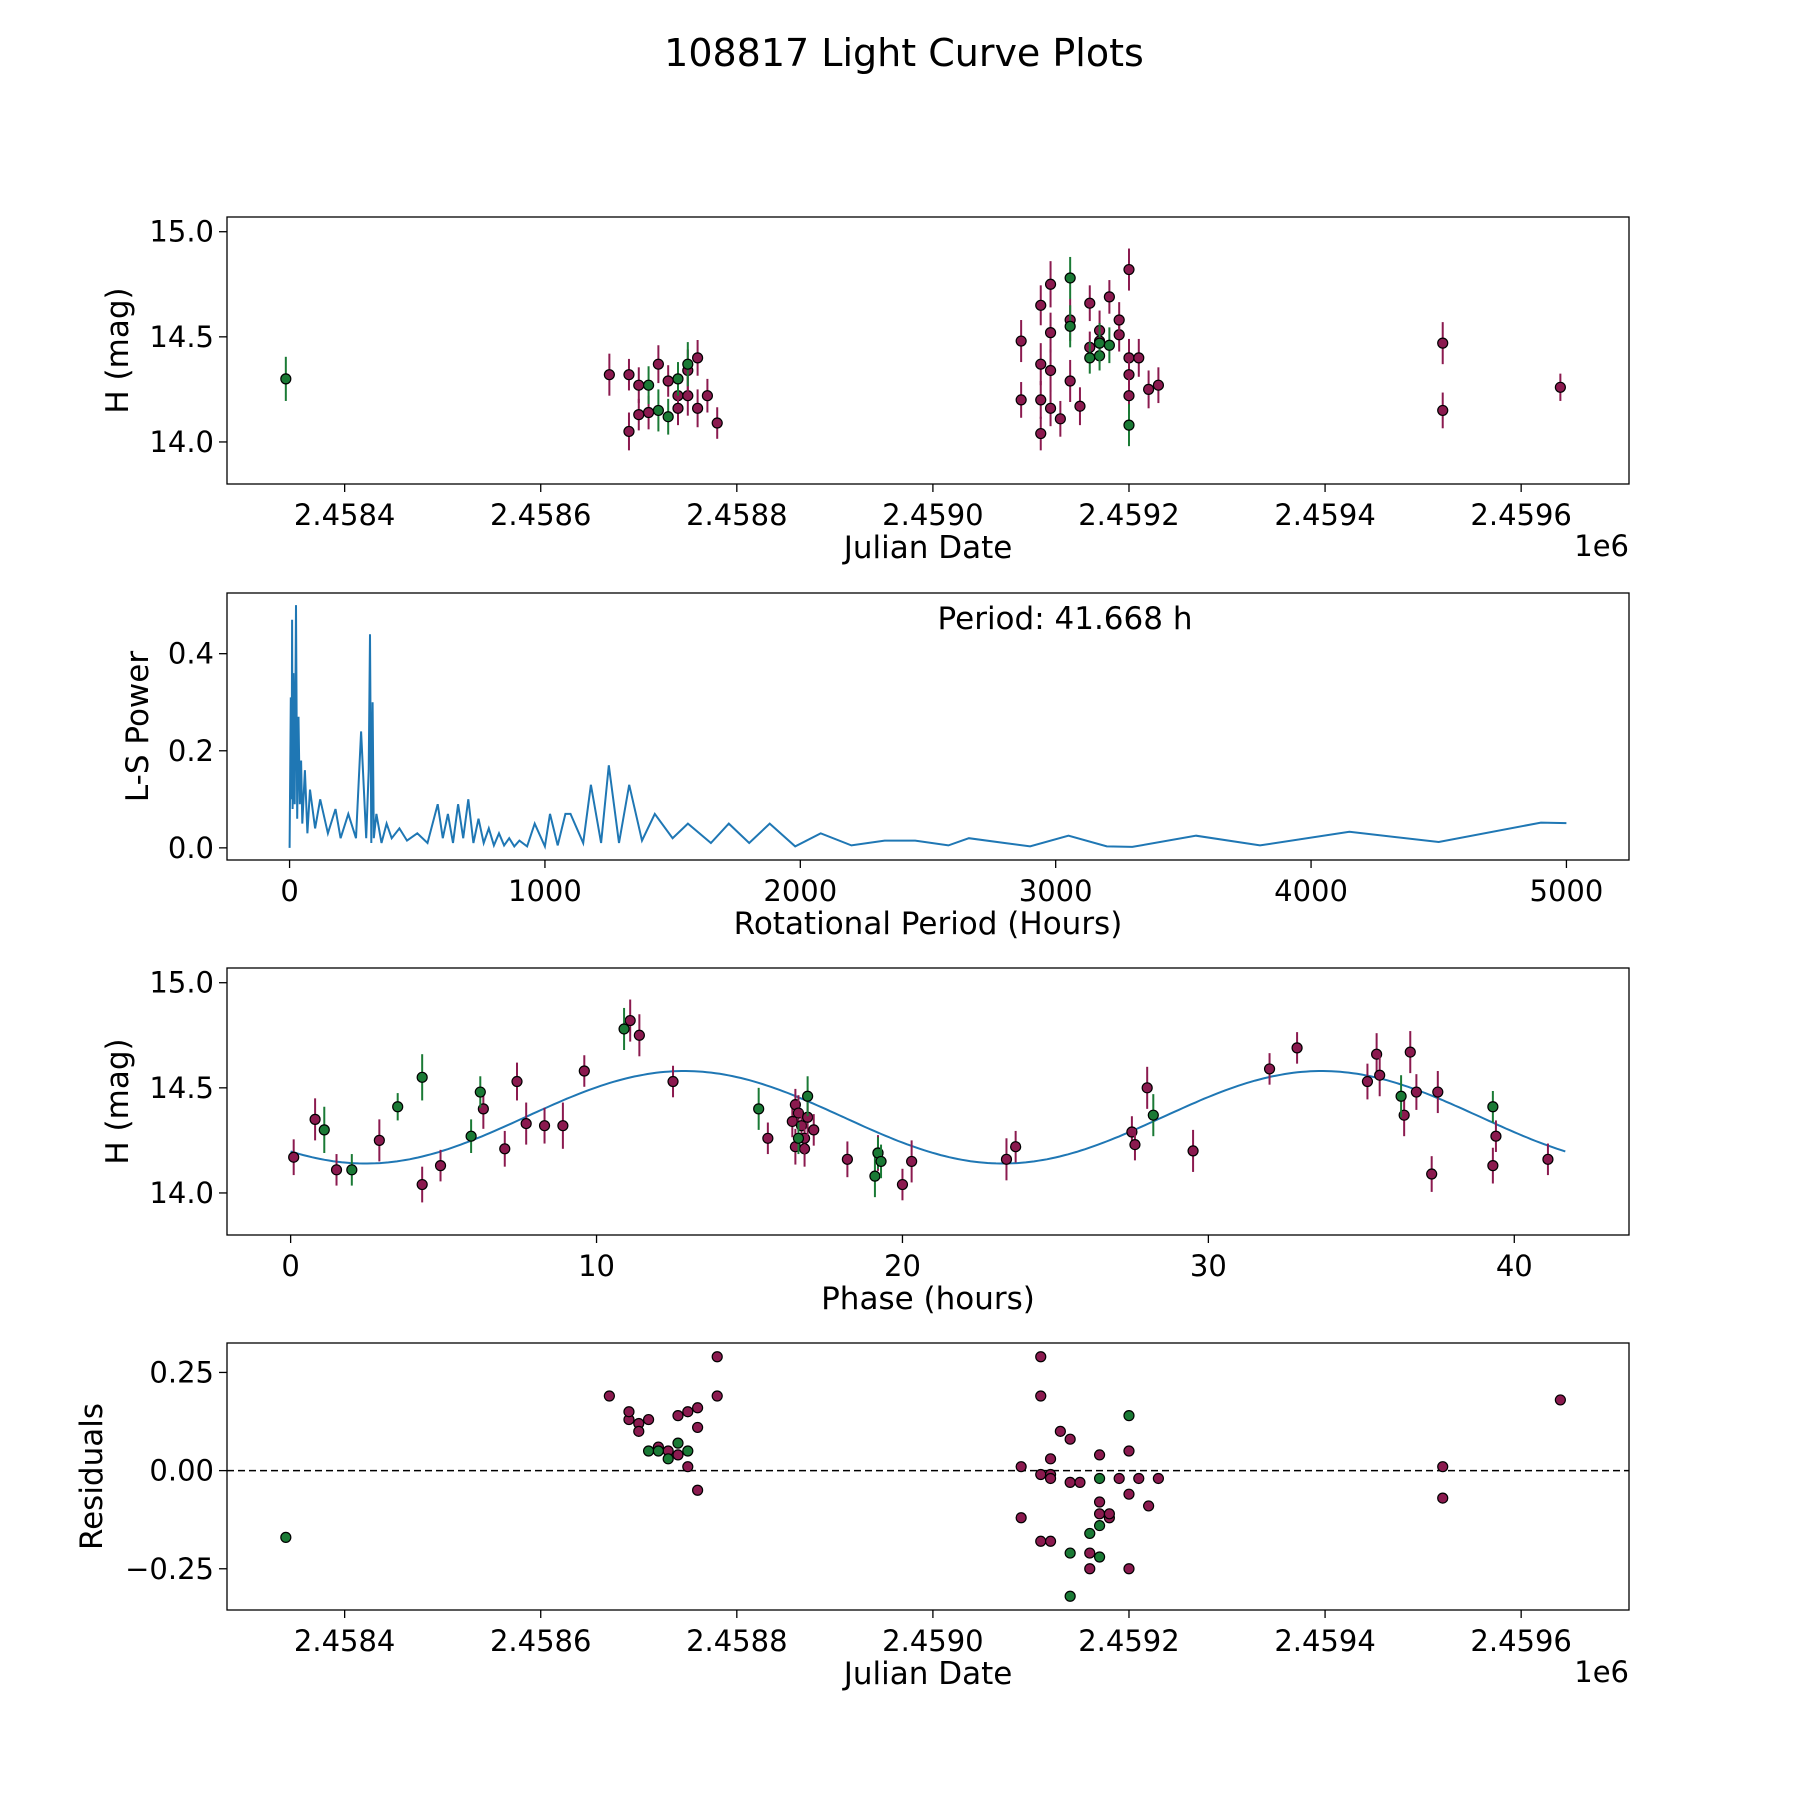  What do you see at coordinates (800, 891) in the screenshot?
I see `x-tick-label: 2000` at bounding box center [800, 891].